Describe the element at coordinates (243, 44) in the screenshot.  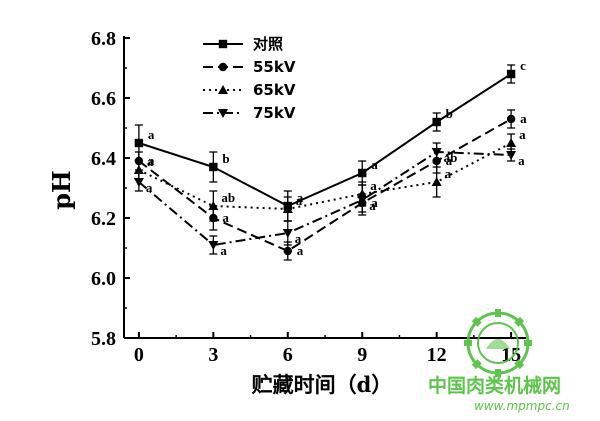
I see `legend-entry-1: 对照` at that location.